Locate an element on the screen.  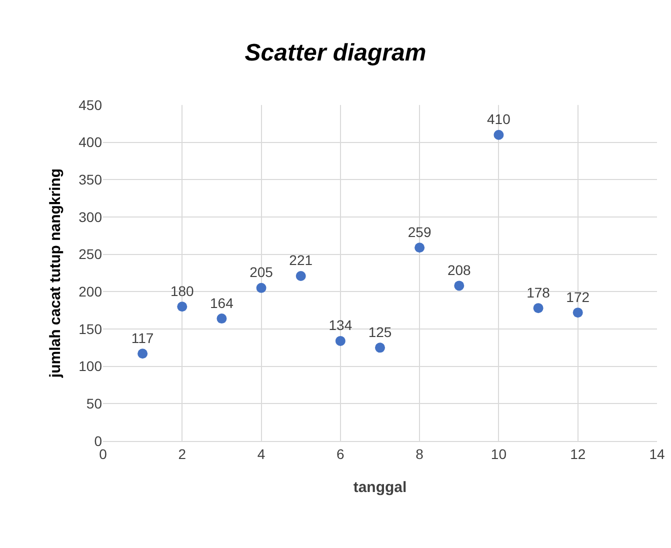
data-label: 125 is located at coordinates (380, 332).